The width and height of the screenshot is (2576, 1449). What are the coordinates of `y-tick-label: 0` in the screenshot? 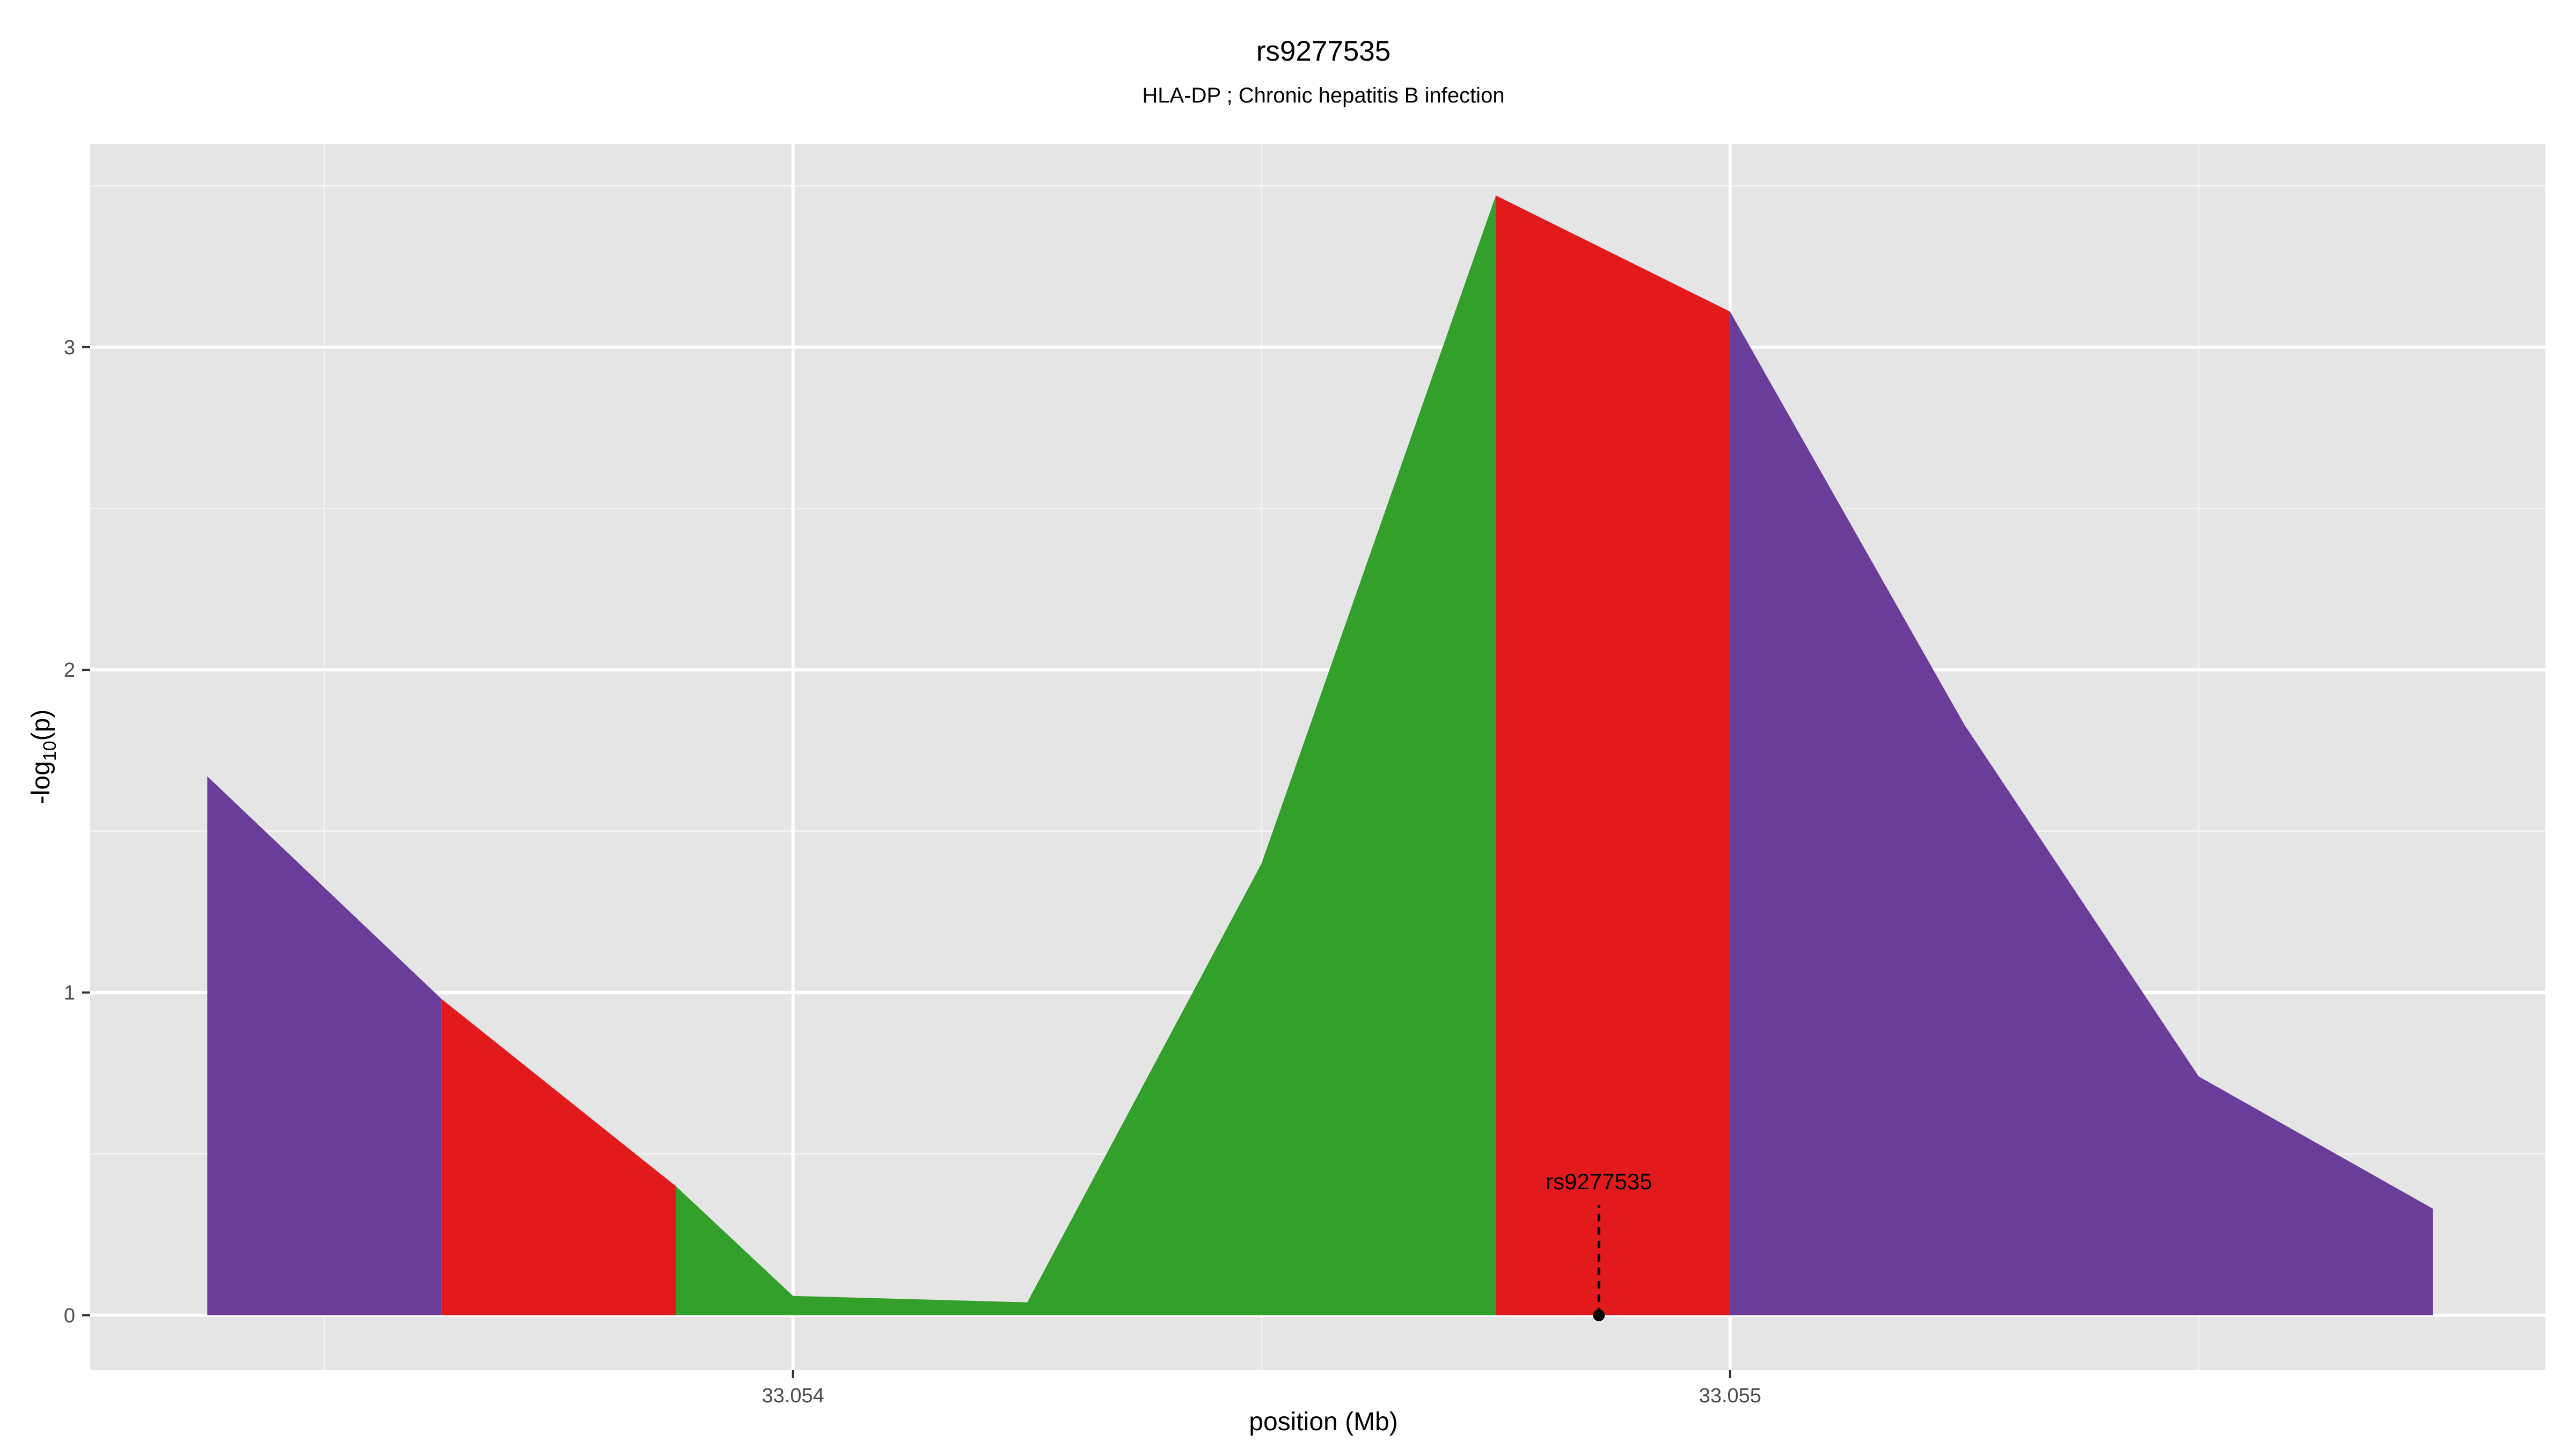 It's located at (69, 1316).